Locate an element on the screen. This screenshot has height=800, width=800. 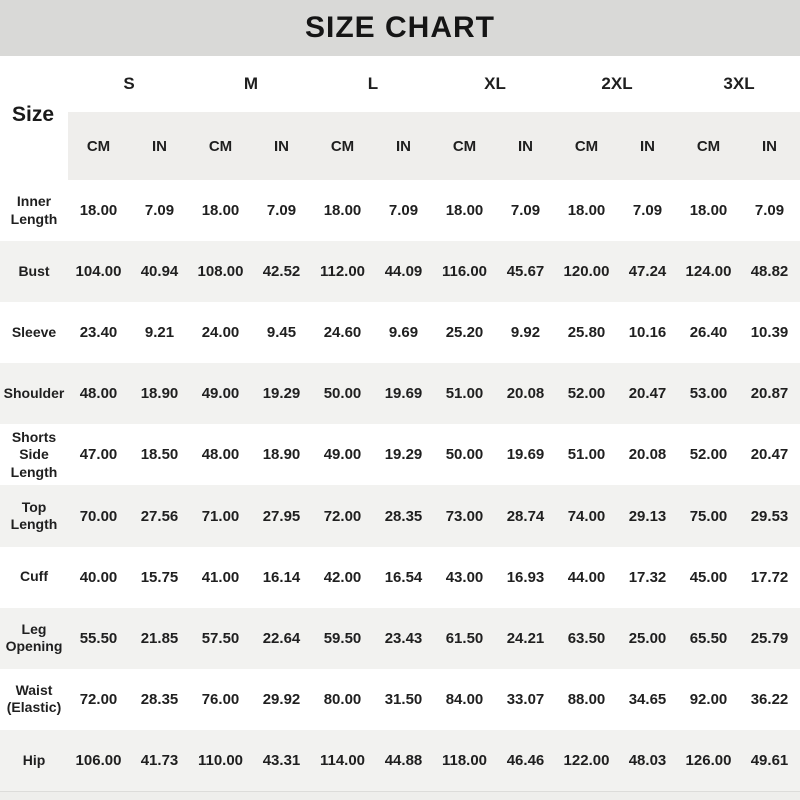
value-cell: 63.50 is located at coordinates (586, 638).